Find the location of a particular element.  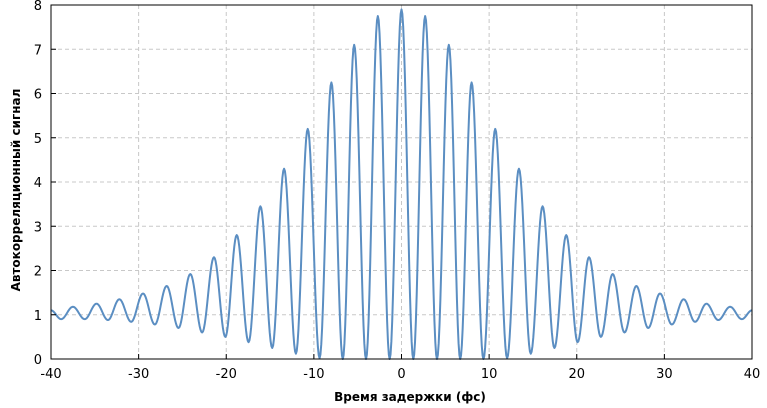

y-tick-label: 1 is located at coordinates (38, 316).